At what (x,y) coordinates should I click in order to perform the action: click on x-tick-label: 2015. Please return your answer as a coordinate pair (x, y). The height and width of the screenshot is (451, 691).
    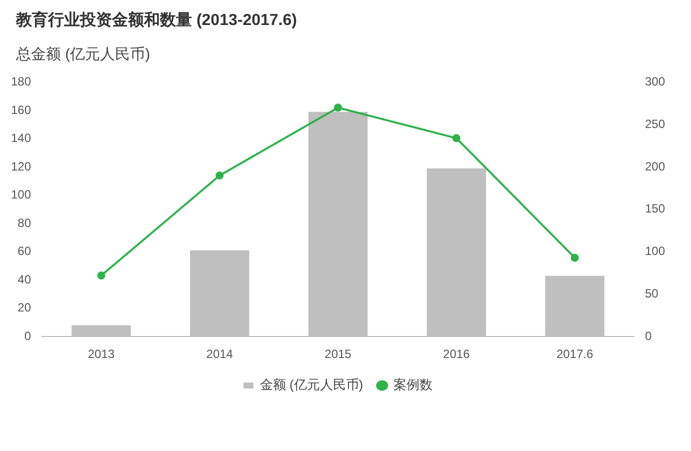
    Looking at the image, I should click on (338, 354).